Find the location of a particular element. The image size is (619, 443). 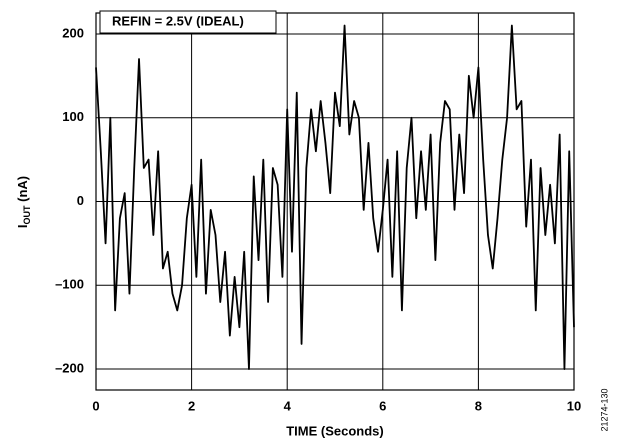

figure-id: 21274-130 is located at coordinates (604, 409).